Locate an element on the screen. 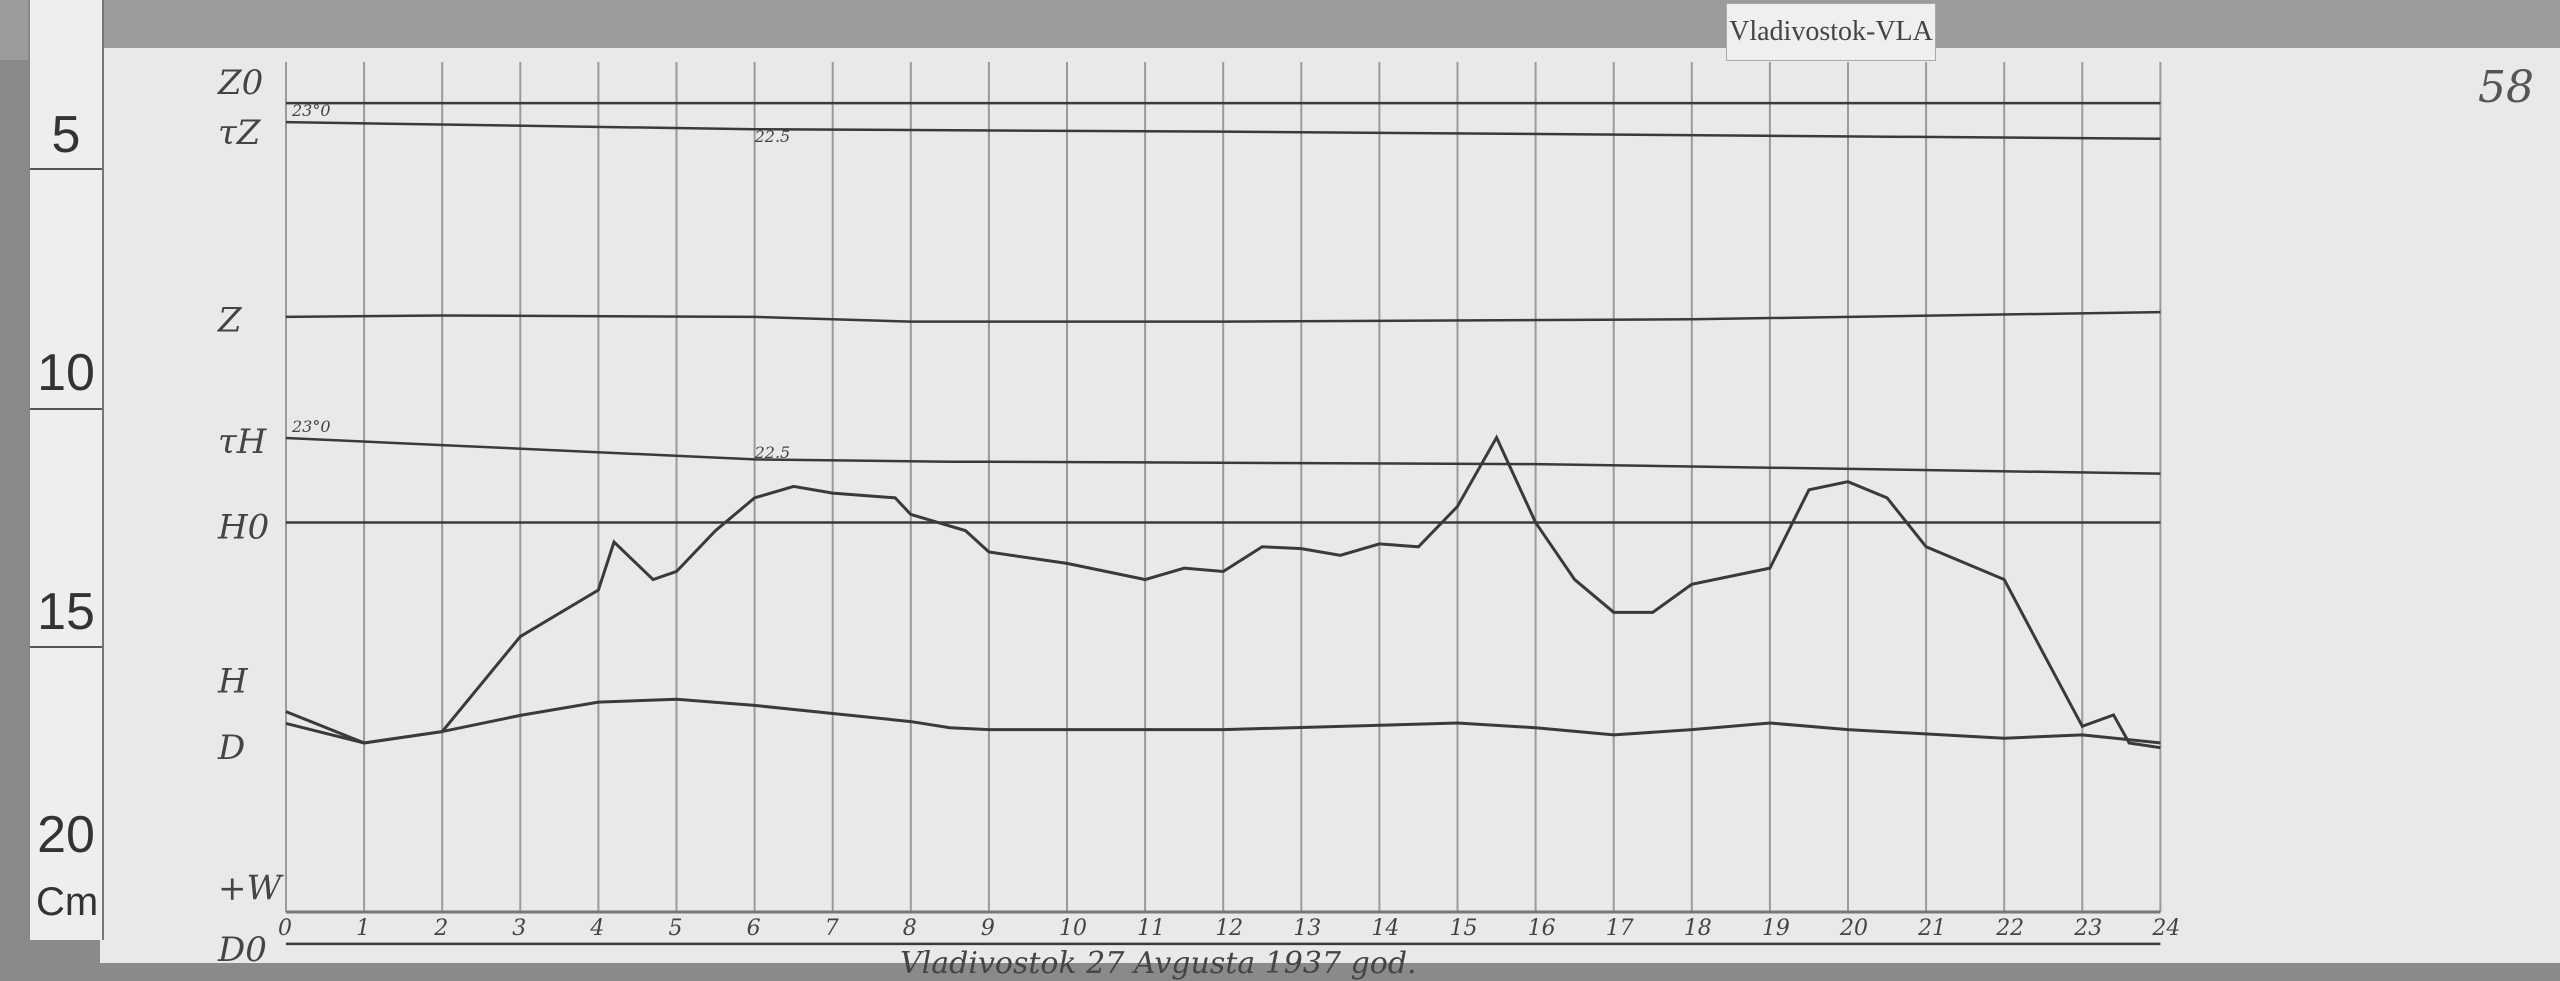 This screenshot has height=981, width=2560. hour-tick-label: 13 is located at coordinates (1307, 928).